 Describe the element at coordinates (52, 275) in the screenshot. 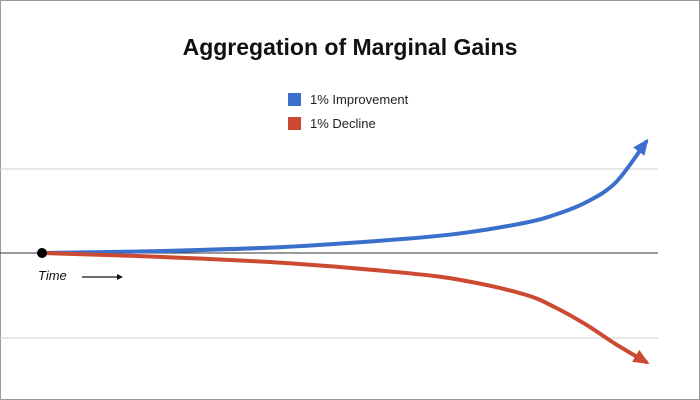

I see `x-axis-label-text: Time` at that location.